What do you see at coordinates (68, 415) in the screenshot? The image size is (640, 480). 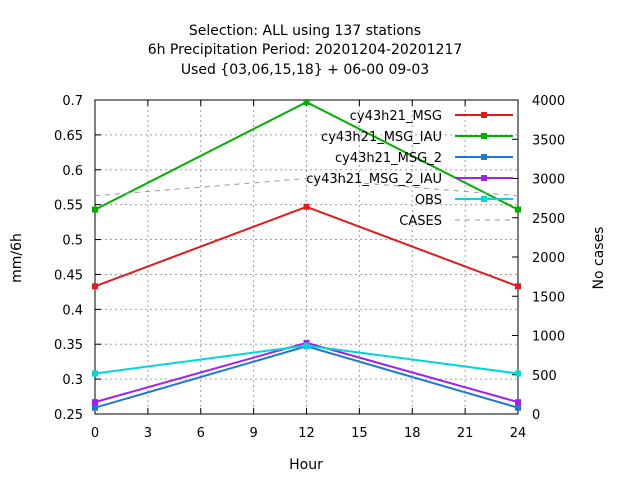 I see `y-tick-label: 0.25` at bounding box center [68, 415].